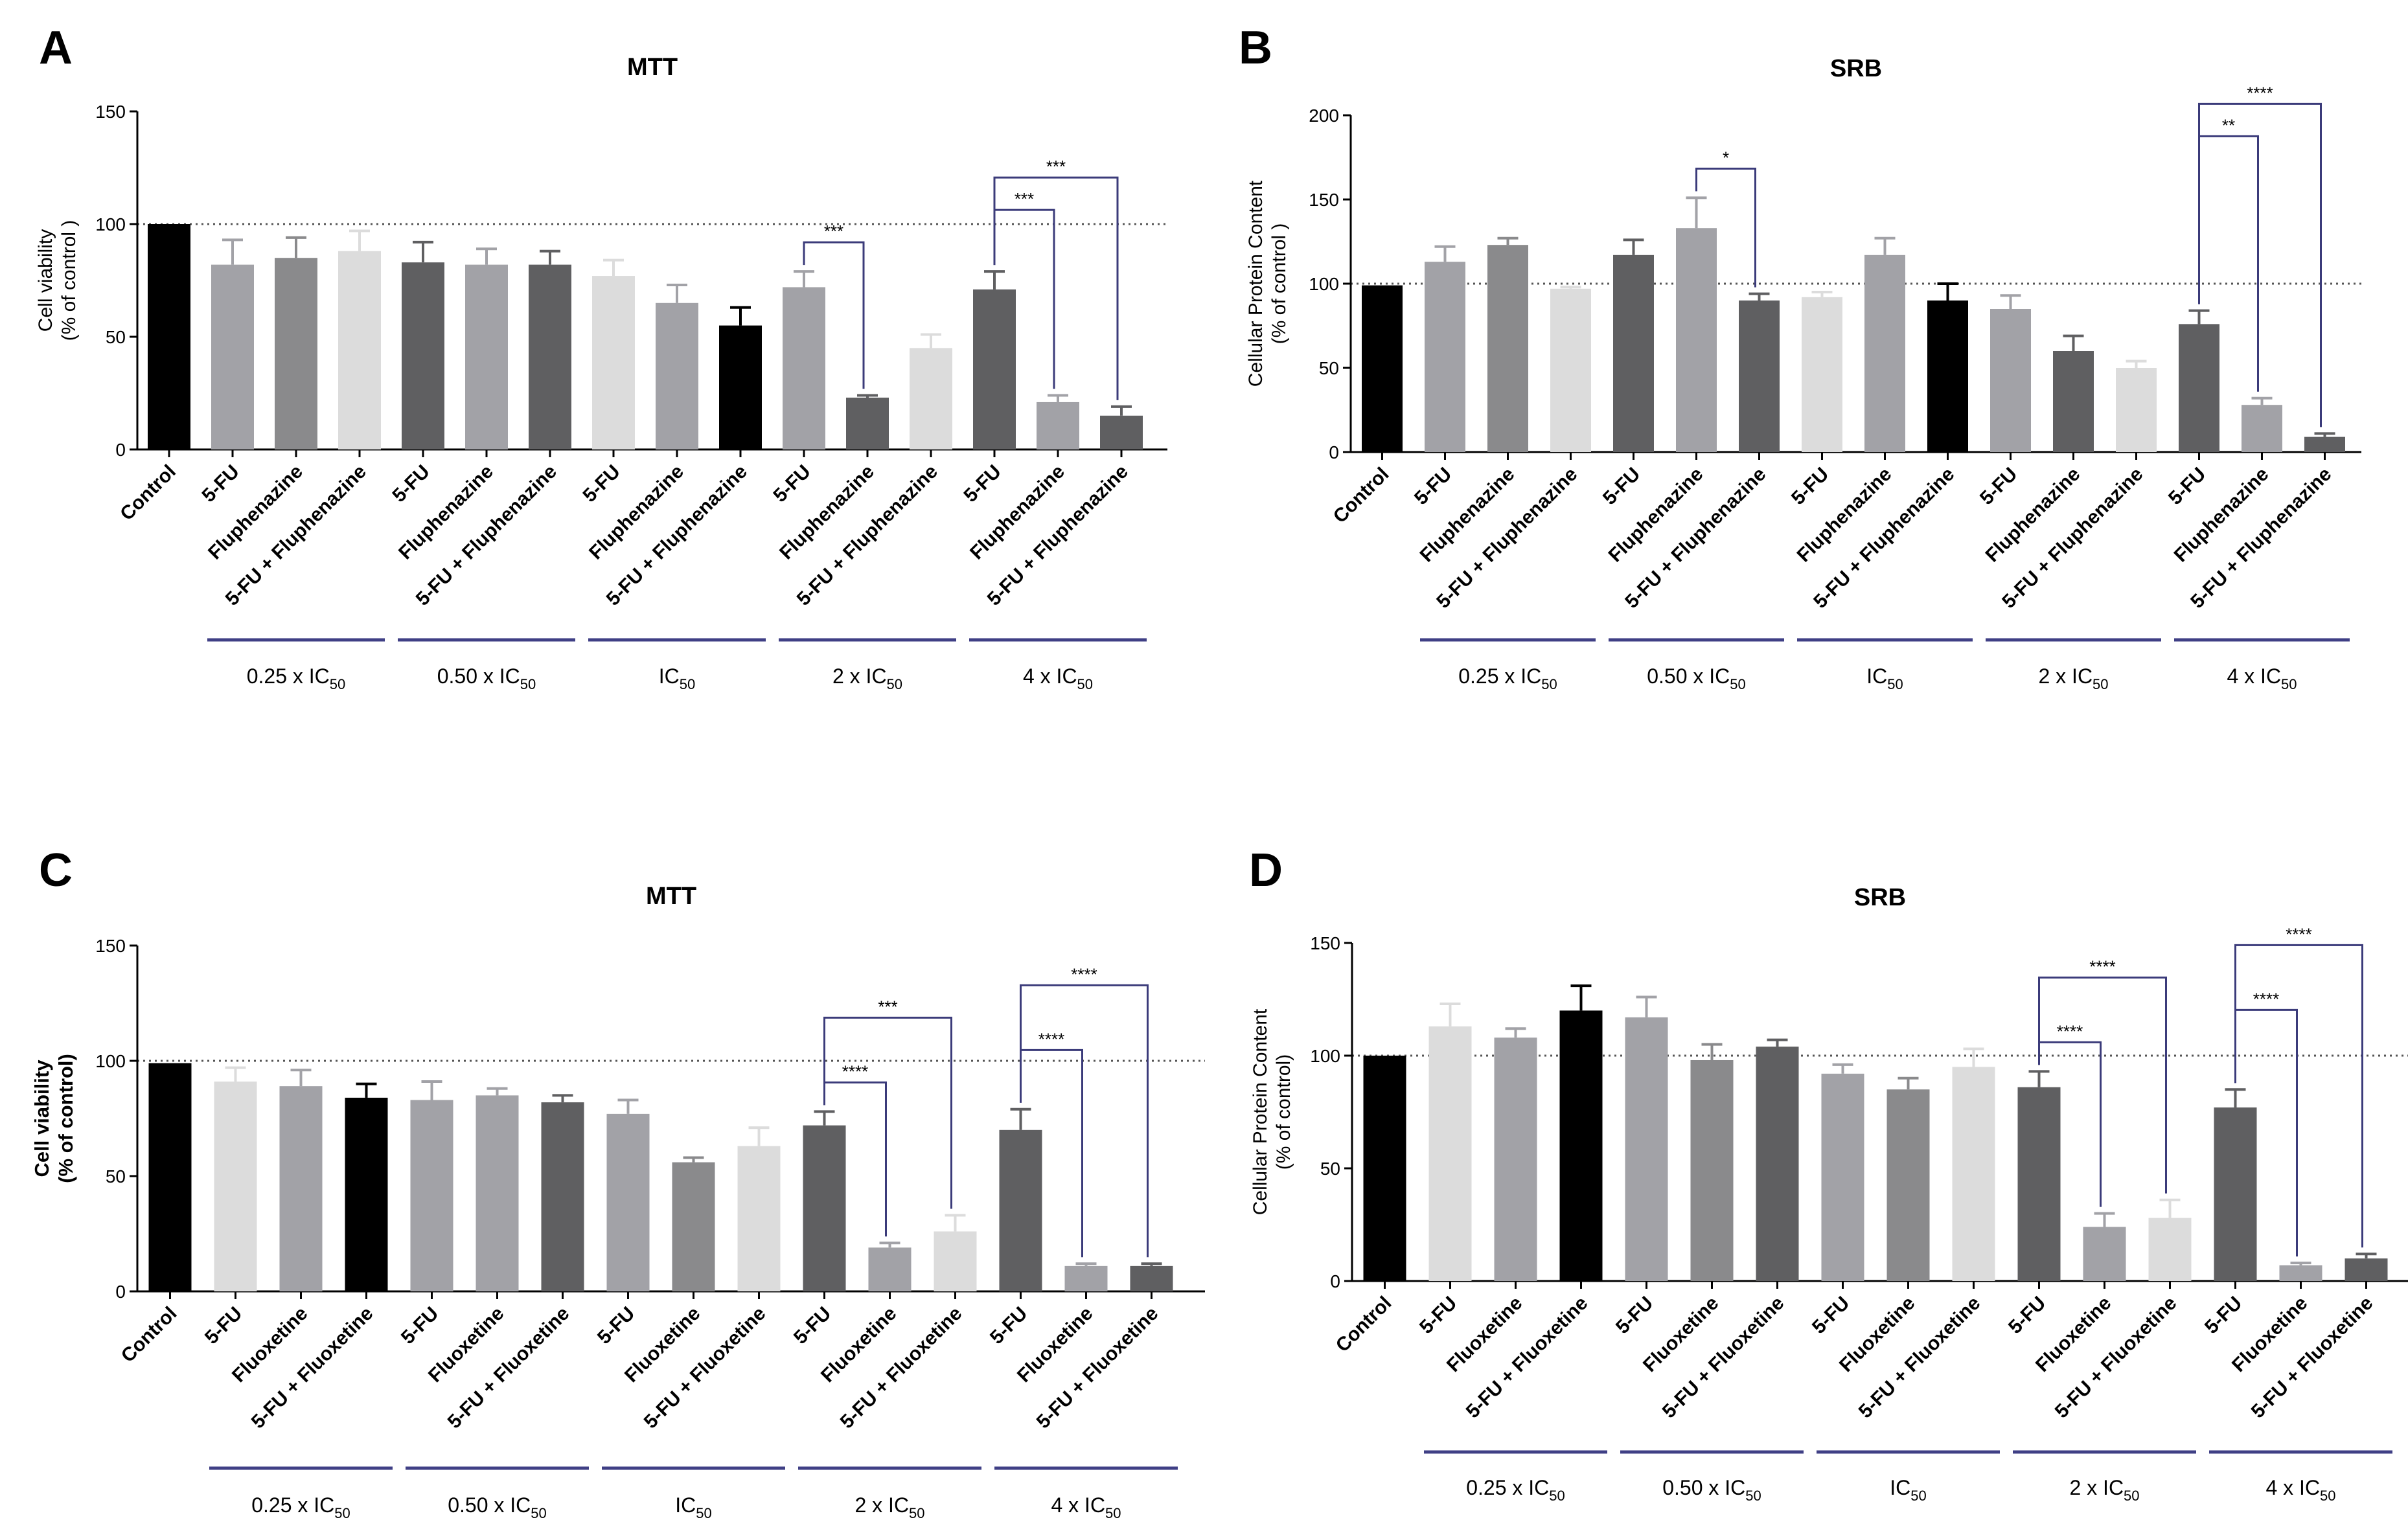 The image size is (2408, 1531). What do you see at coordinates (1856, 68) in the screenshot?
I see `chart-title-b: SRB` at bounding box center [1856, 68].